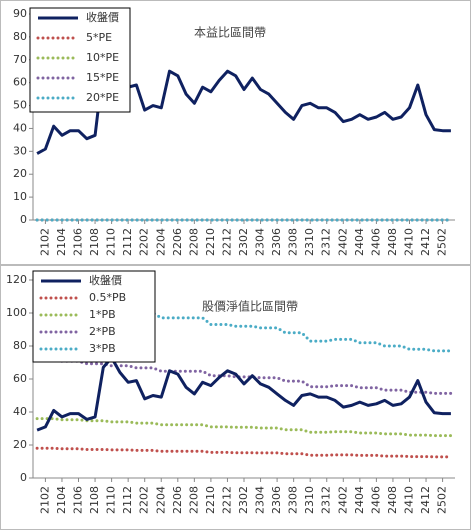  Describe the element at coordinates (20, 13) in the screenshot. I see `y-tick-label: 90` at that location.